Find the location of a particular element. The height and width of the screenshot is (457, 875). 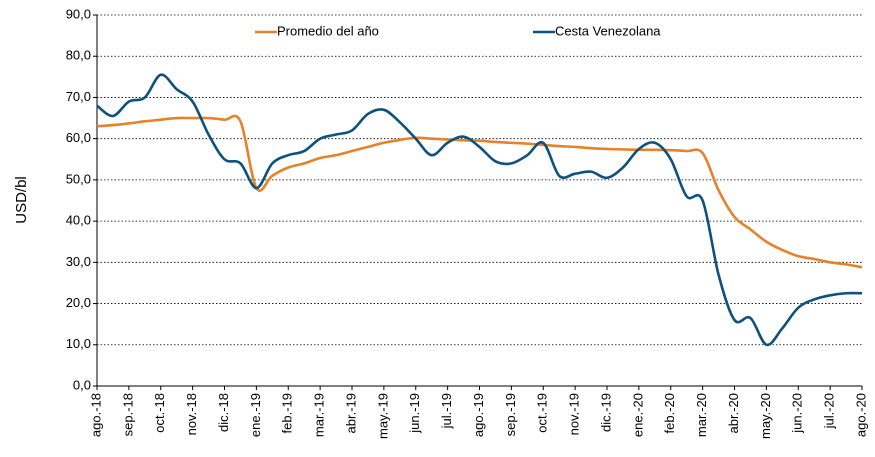

x-tick-label: abr.-19 is located at coordinates (350, 413).